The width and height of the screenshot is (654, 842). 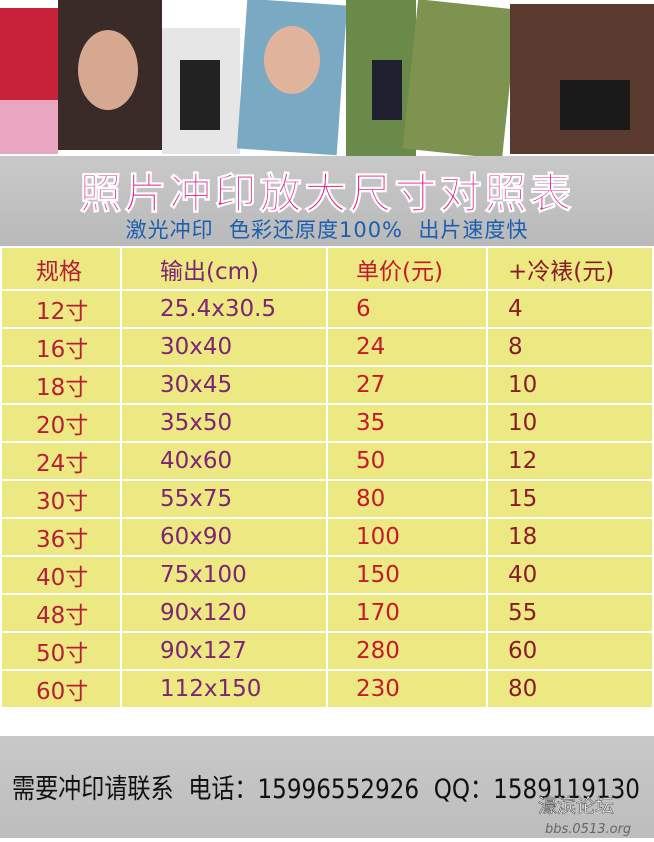 I want to click on table-row: 16寸 30x40 24 8, so click(x=327, y=347).